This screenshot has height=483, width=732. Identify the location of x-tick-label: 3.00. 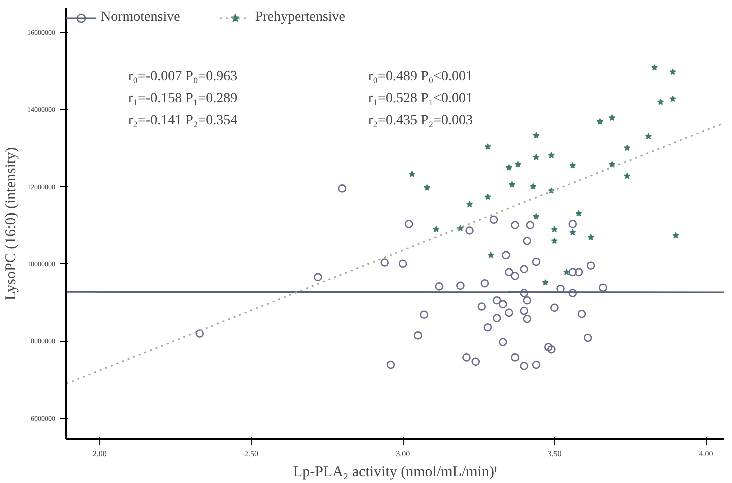
(403, 454).